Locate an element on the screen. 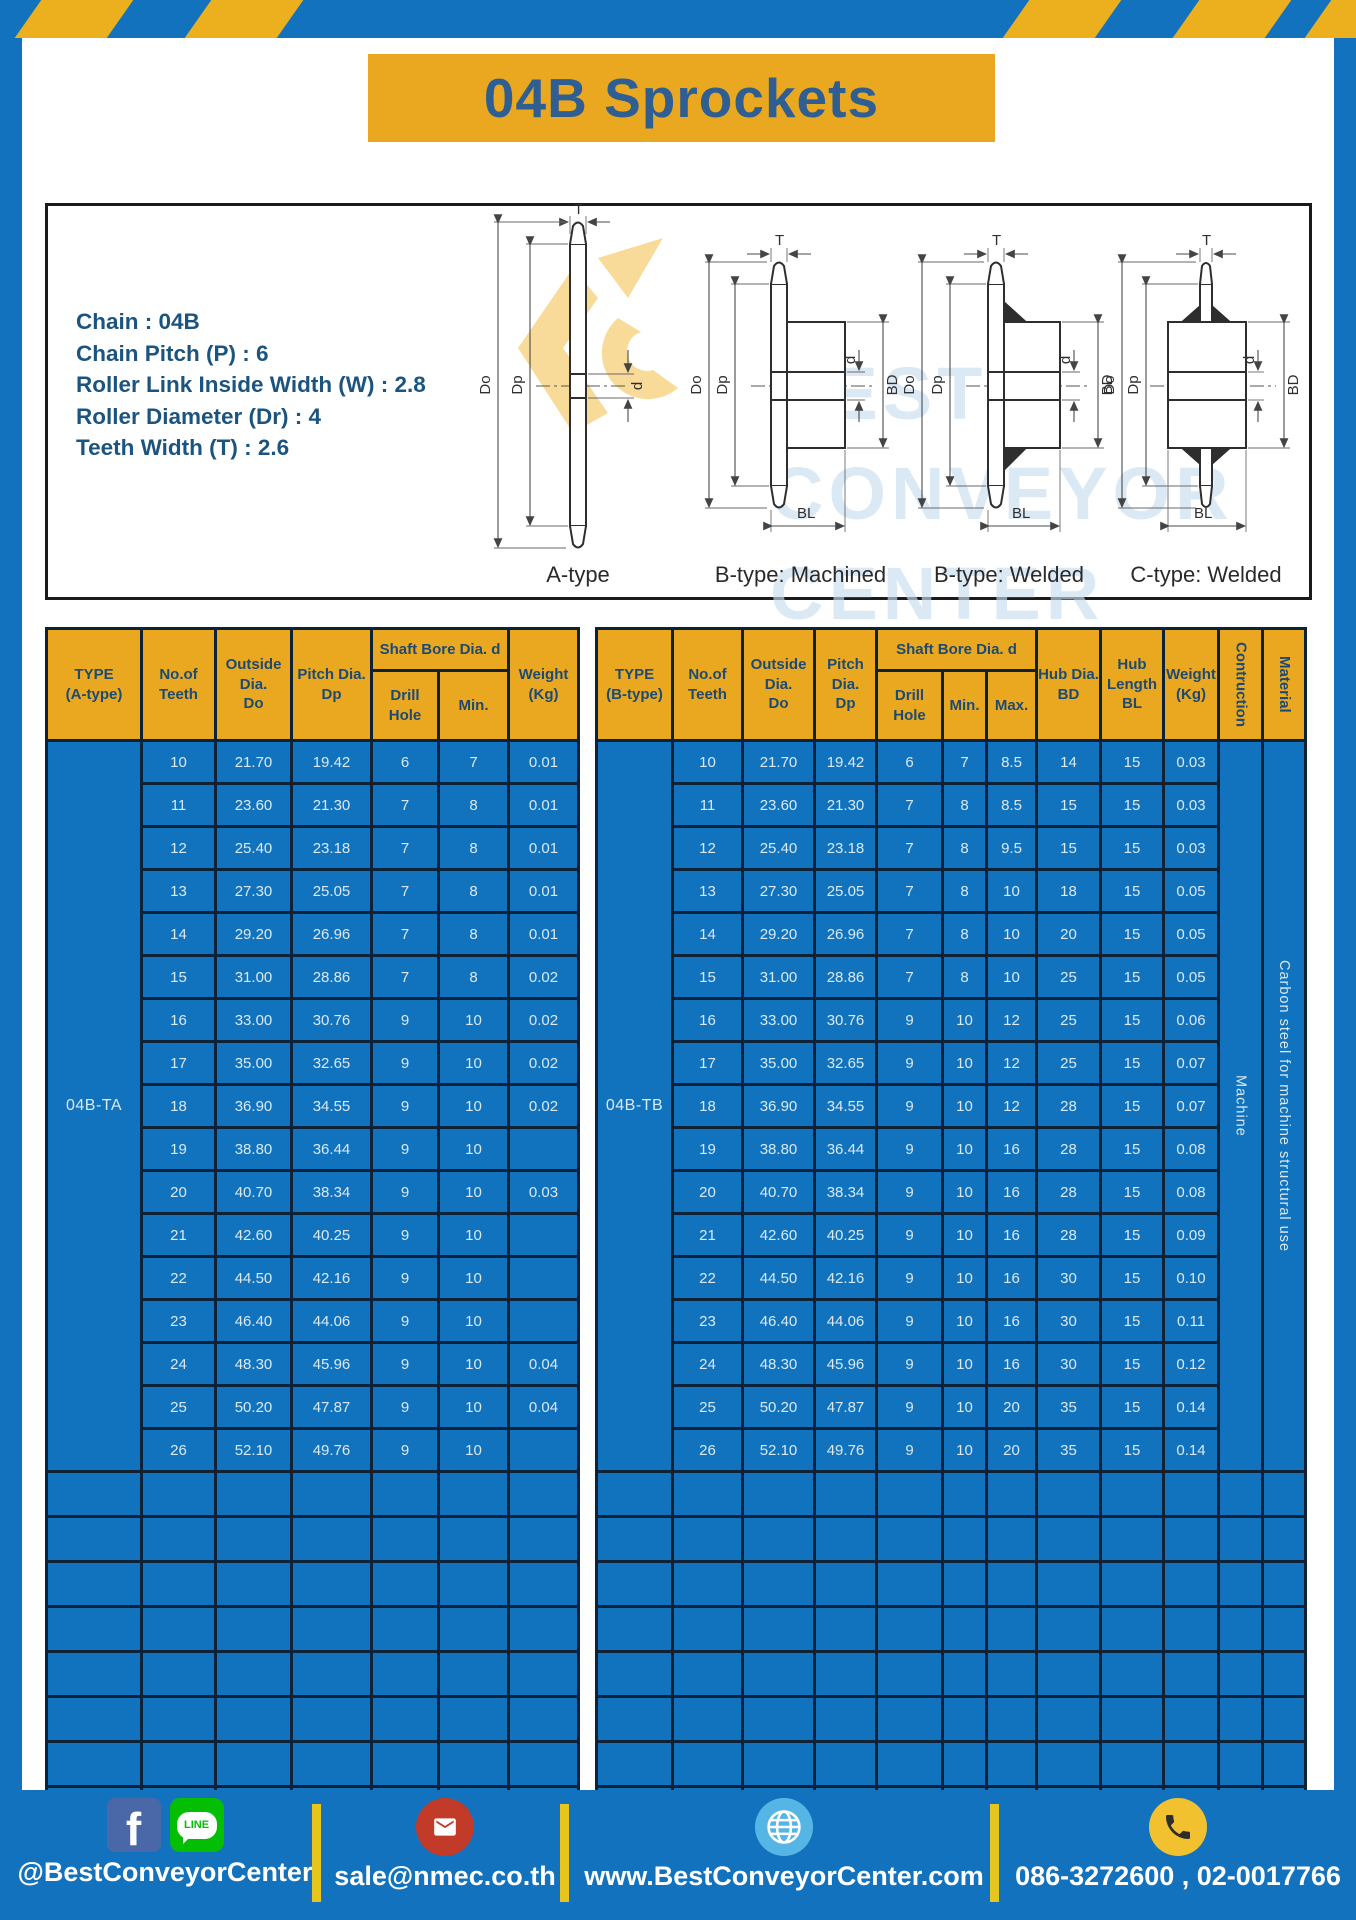  social-handle: @BestConveyorCenter is located at coordinates (165, 1872).